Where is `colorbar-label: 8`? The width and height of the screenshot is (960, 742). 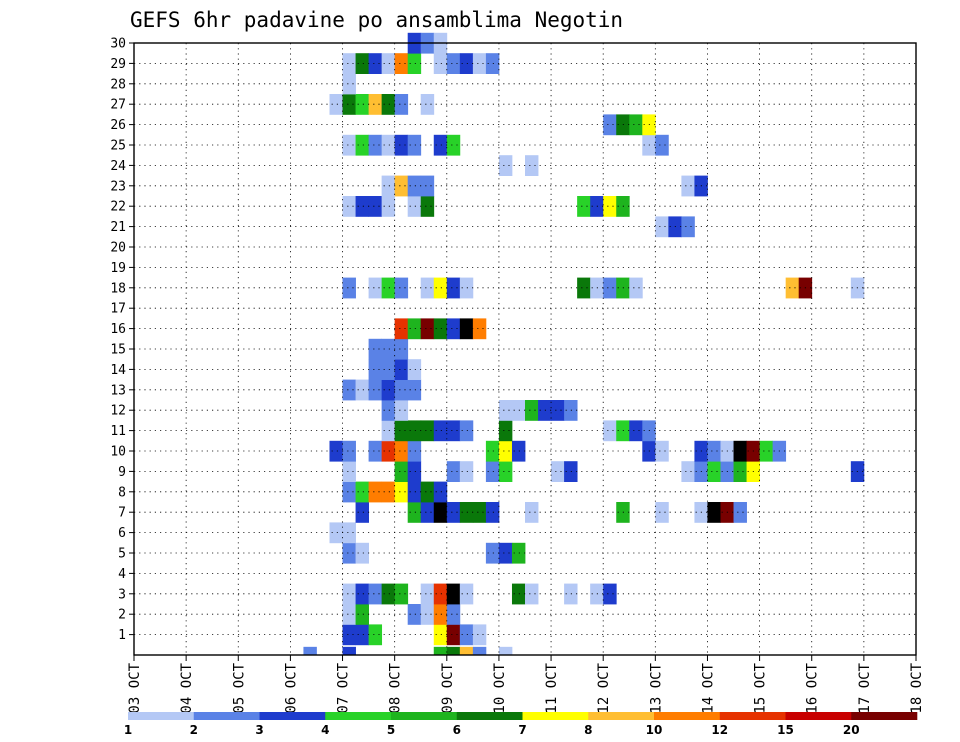
colorbar-label: 8 is located at coordinates (588, 730).